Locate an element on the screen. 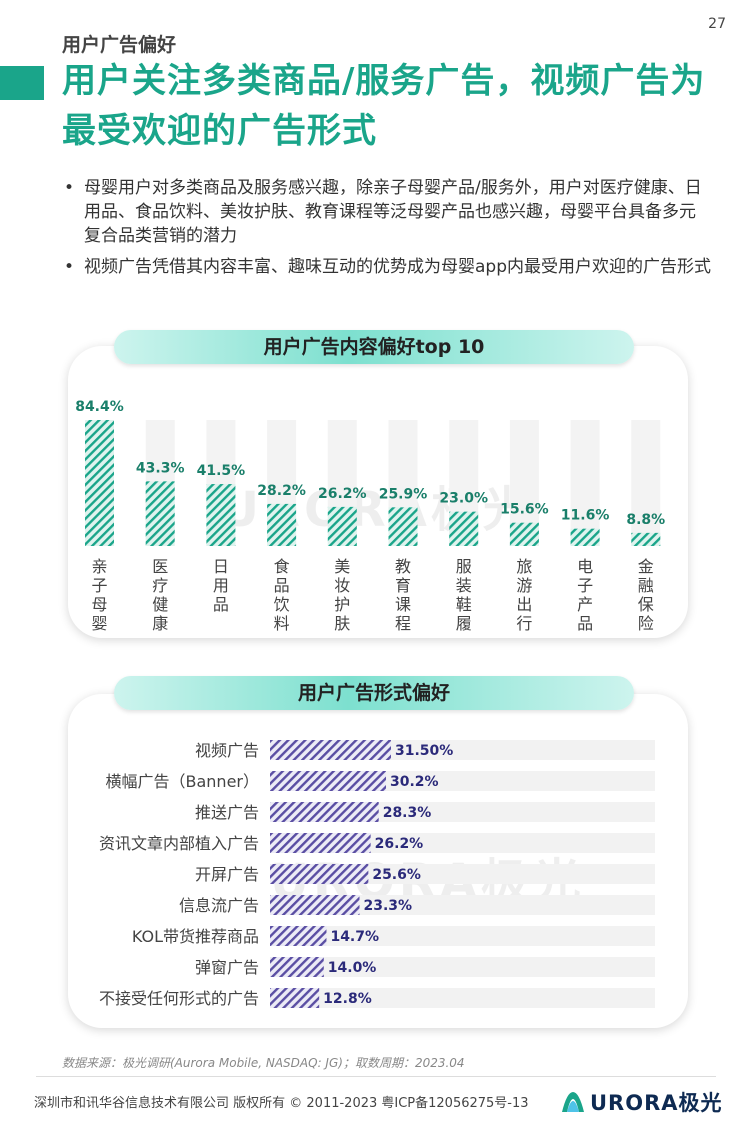 The width and height of the screenshot is (750, 1143). data-label: 30.2% is located at coordinates (414, 782).